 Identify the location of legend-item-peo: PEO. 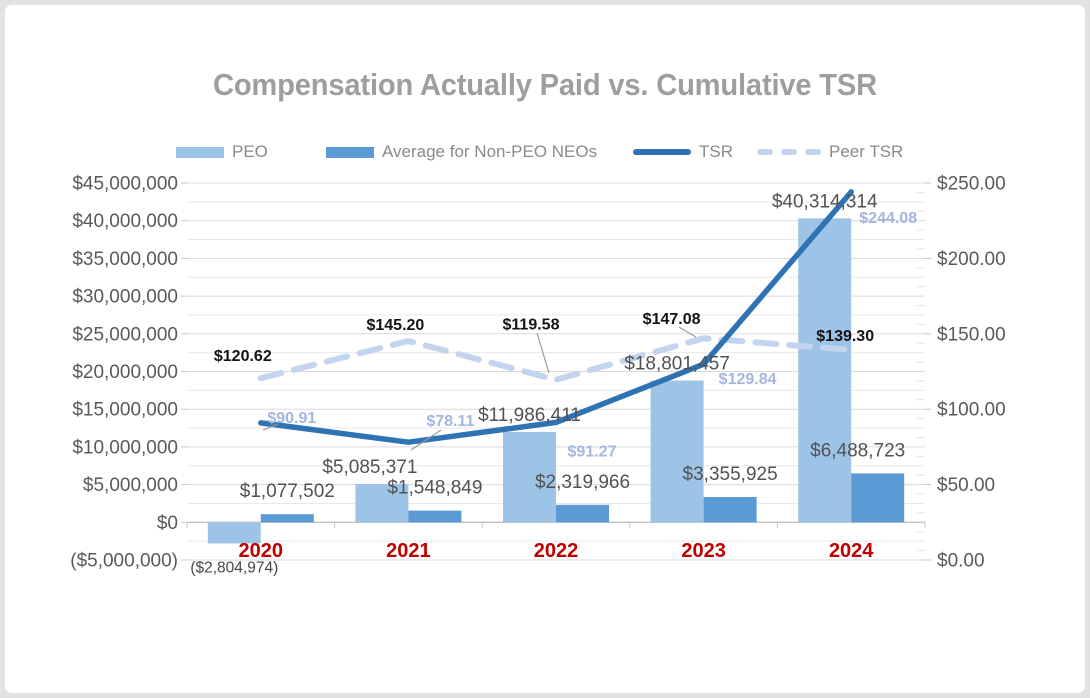
(222, 152).